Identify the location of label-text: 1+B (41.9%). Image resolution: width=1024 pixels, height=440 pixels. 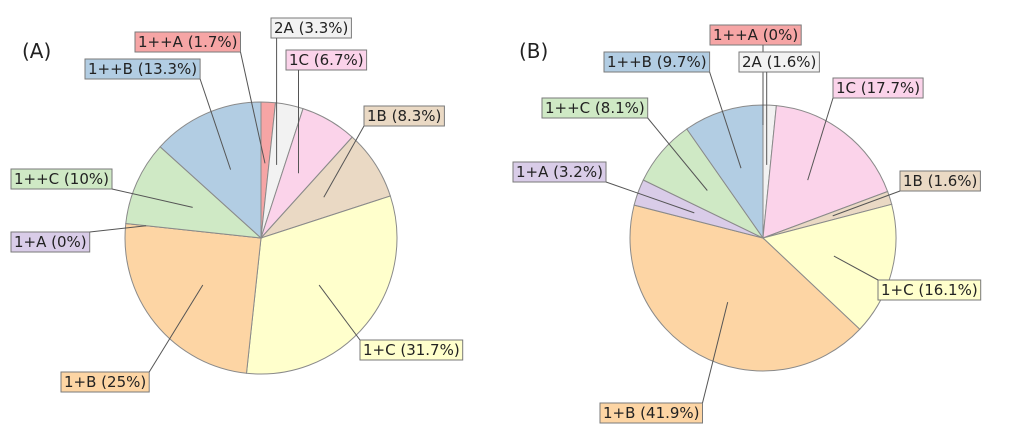
(651, 413).